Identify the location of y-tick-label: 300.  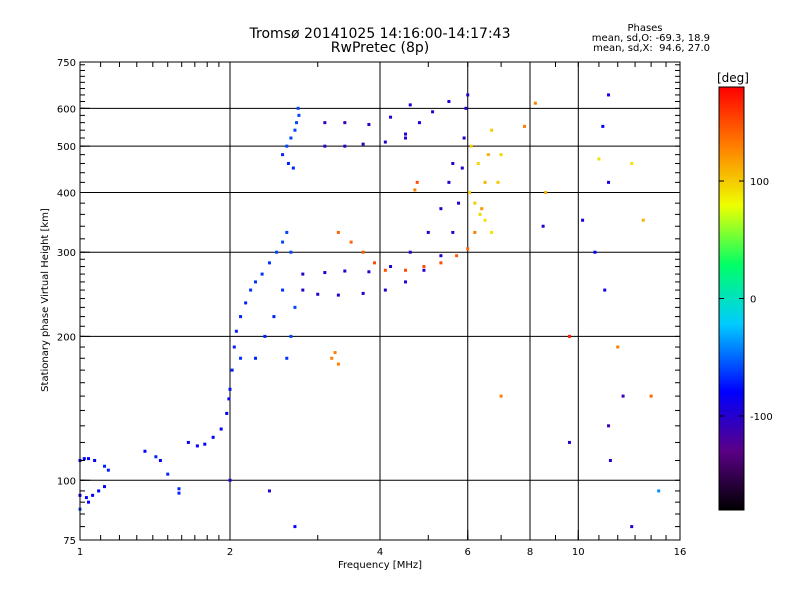
(66, 253).